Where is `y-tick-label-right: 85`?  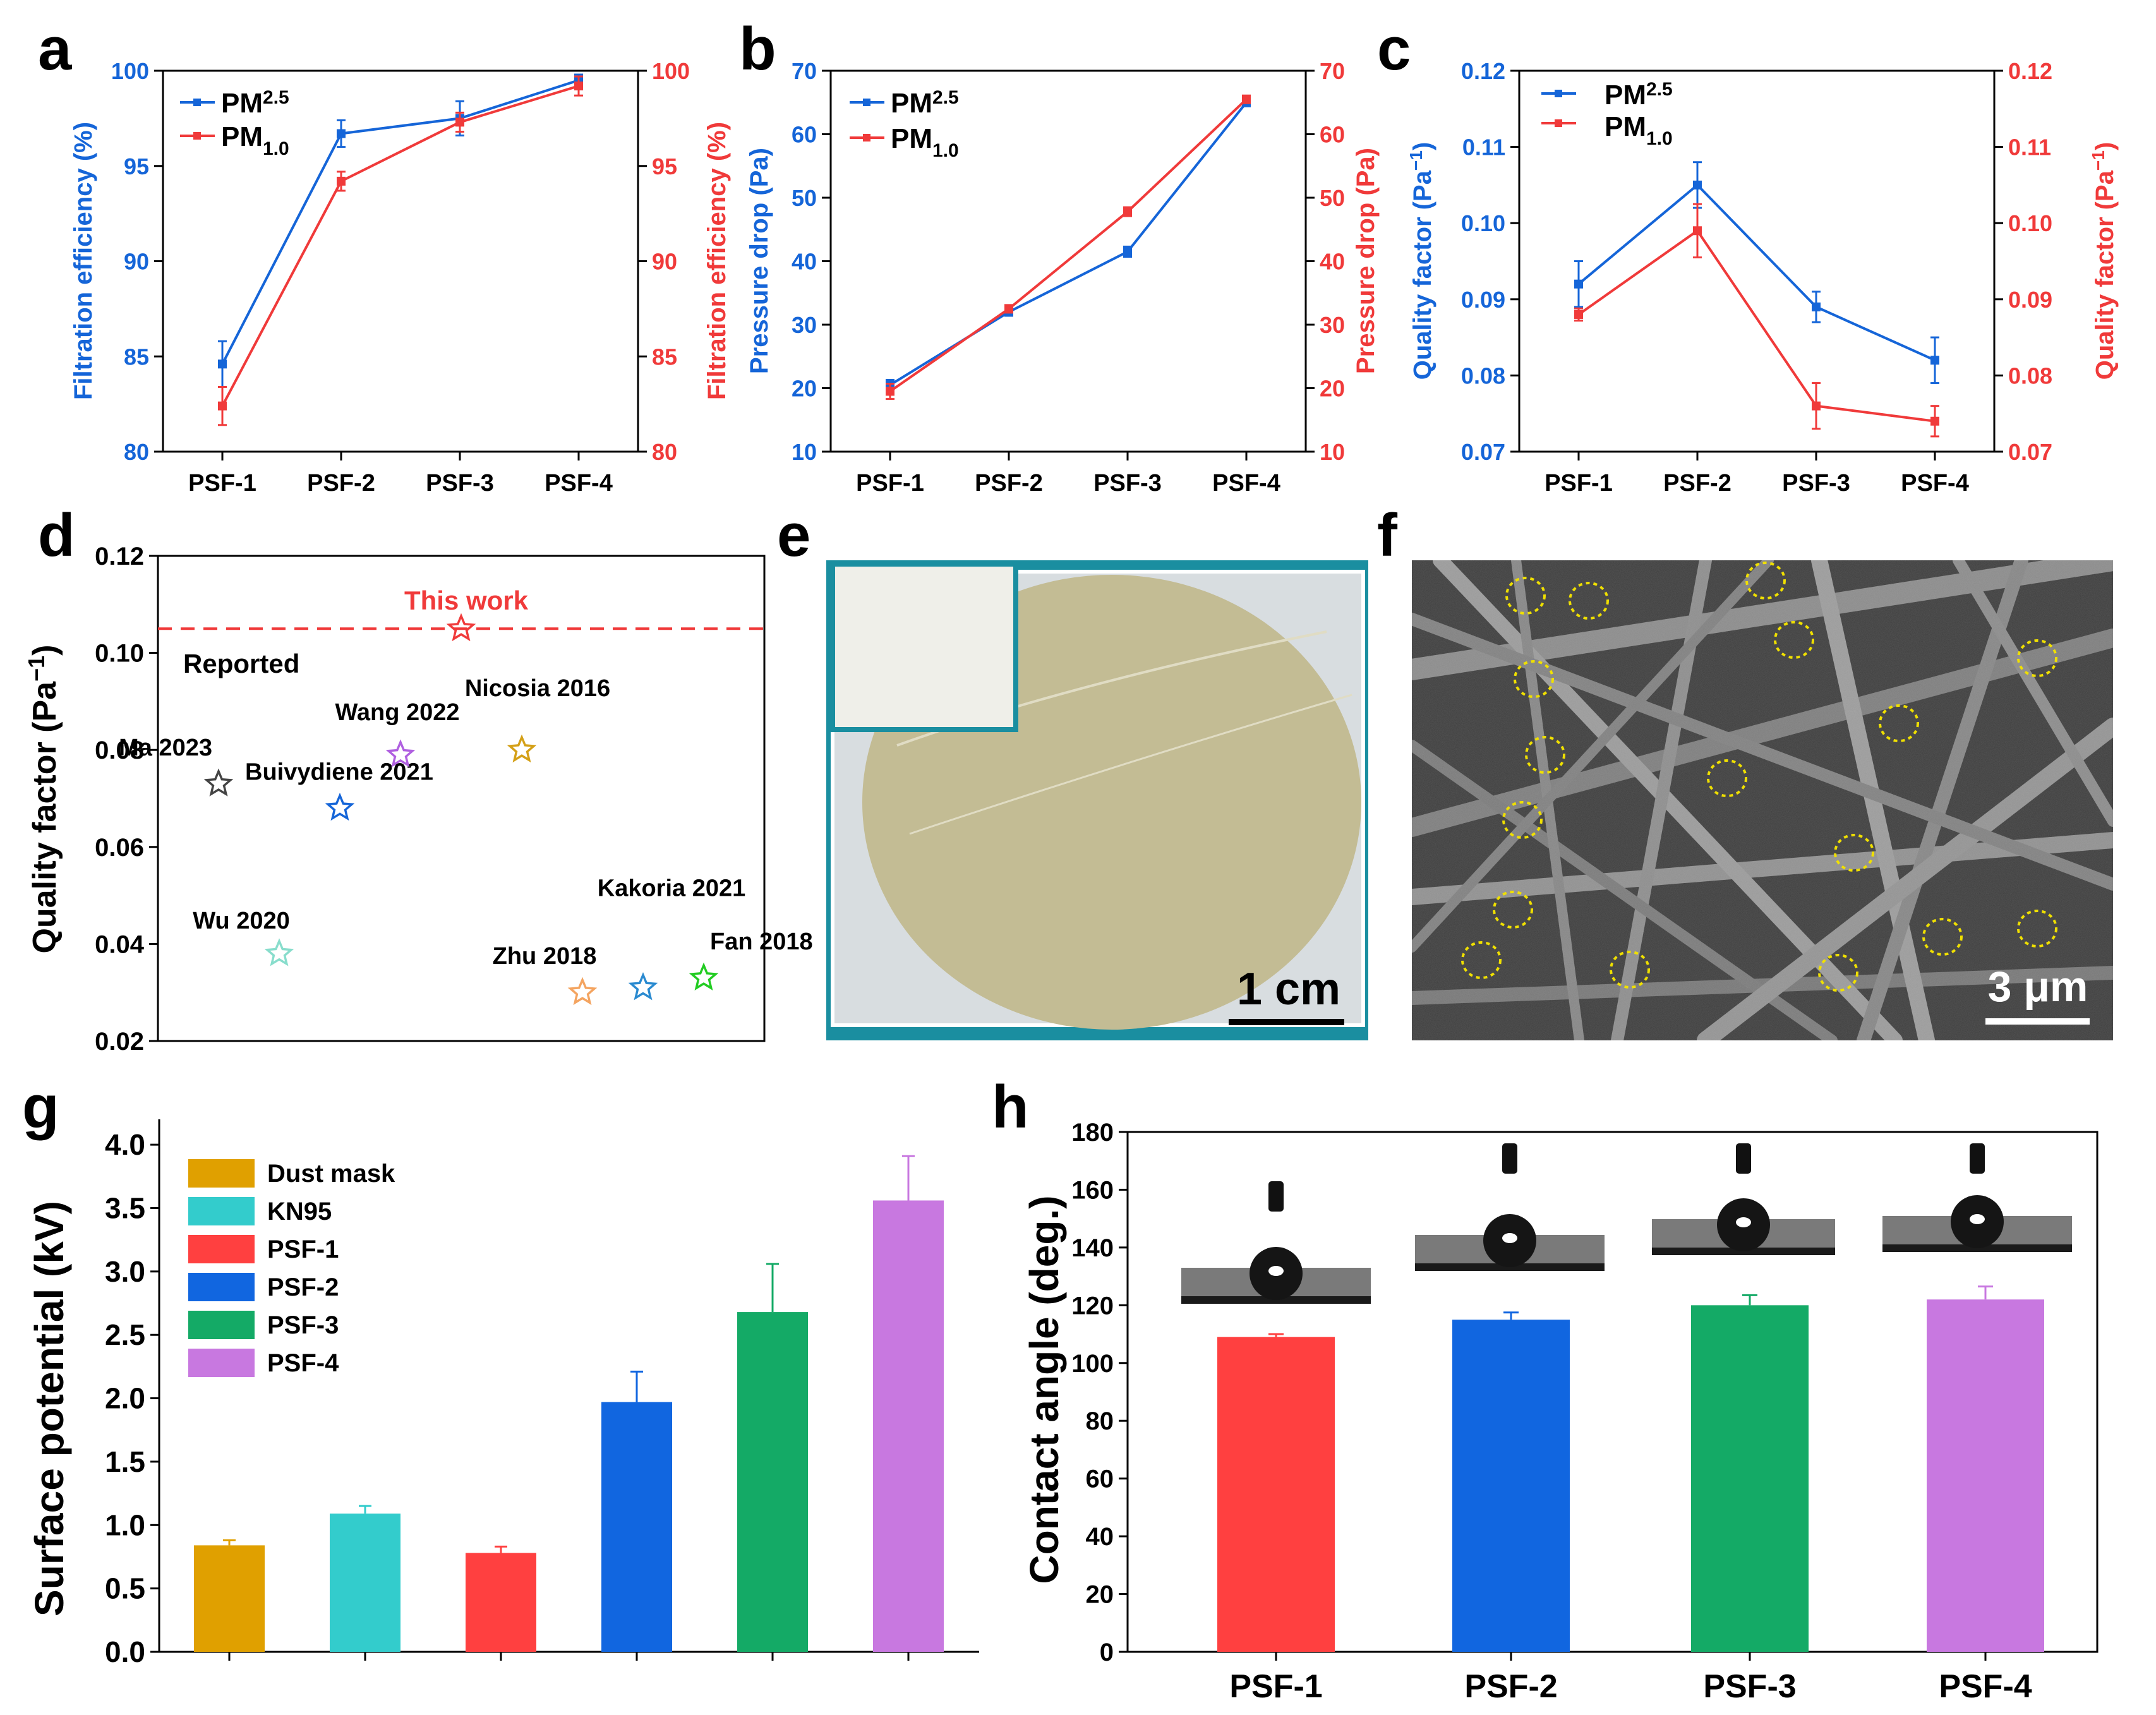
y-tick-label-right: 85 is located at coordinates (664, 357).